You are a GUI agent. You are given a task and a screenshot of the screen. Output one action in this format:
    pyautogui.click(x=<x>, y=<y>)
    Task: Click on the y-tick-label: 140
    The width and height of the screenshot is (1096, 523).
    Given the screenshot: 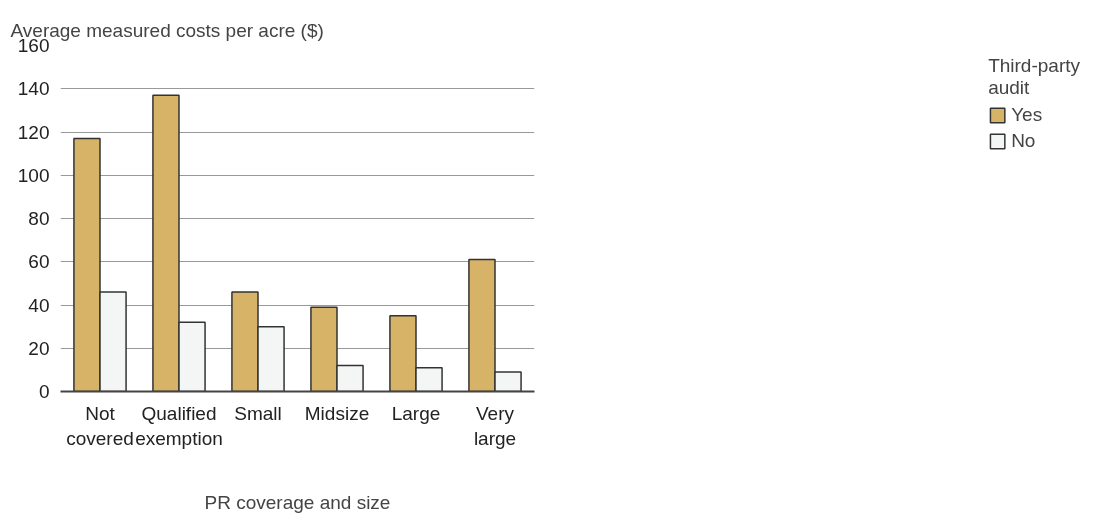 What is the action you would take?
    pyautogui.click(x=33, y=89)
    